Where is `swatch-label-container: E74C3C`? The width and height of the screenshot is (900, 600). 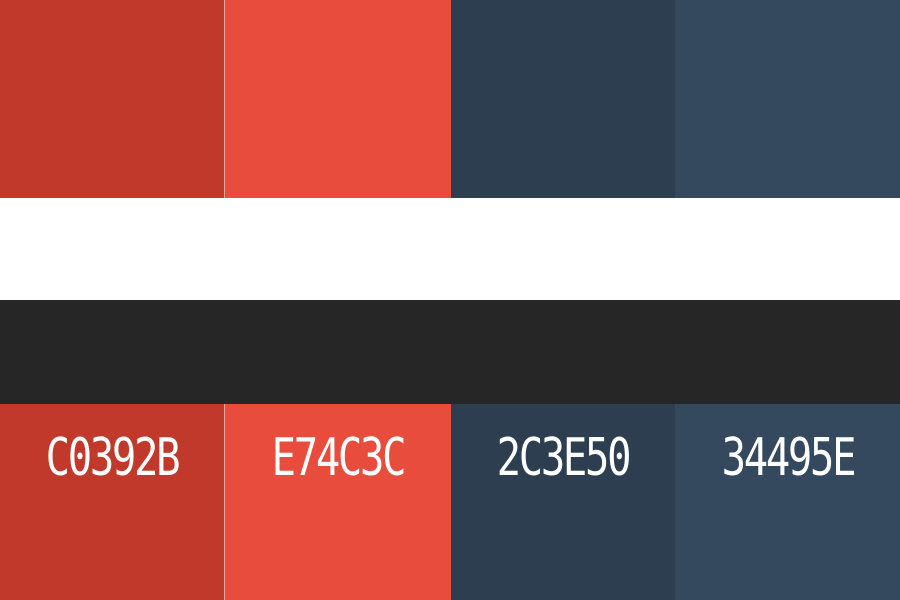
swatch-label-container: E74C3C is located at coordinates (338, 502).